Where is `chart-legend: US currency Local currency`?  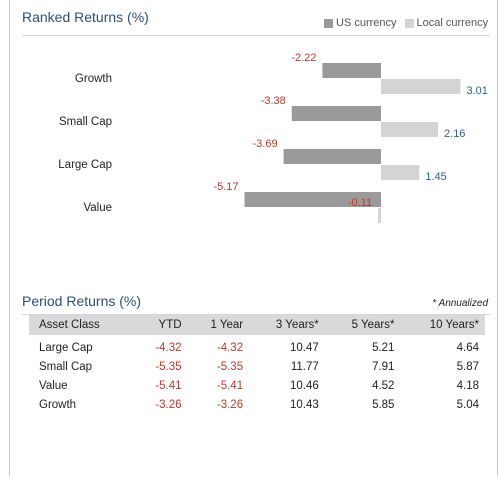
chart-legend: US currency Local currency is located at coordinates (410, 23).